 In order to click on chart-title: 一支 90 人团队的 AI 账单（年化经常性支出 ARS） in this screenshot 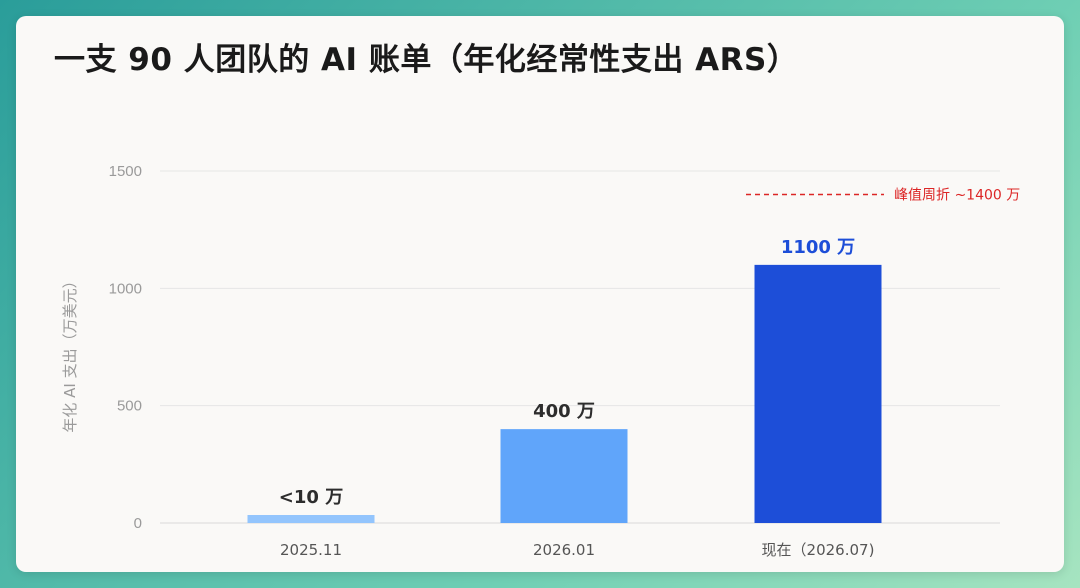, I will do `click(426, 60)`.